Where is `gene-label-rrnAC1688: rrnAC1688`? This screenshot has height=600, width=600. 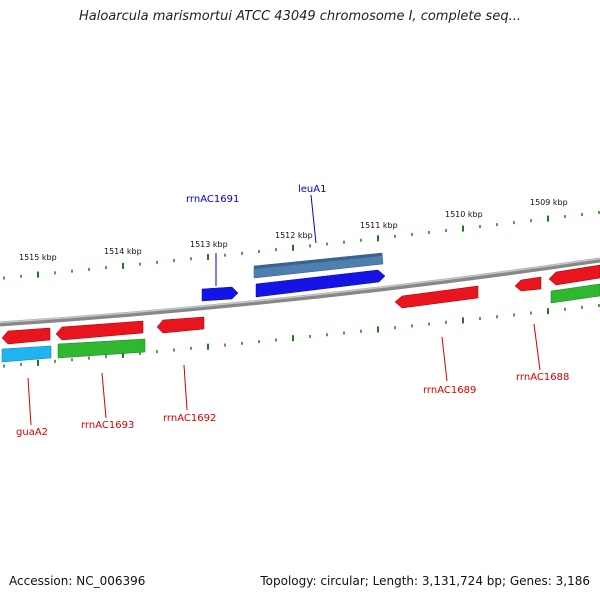 gene-label-rrnAC1688: rrnAC1688 is located at coordinates (542, 377).